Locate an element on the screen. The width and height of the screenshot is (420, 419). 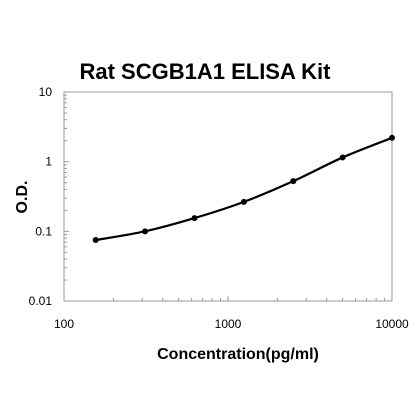
x-axis-label: Concentration(pg/ml) is located at coordinates (238, 354).